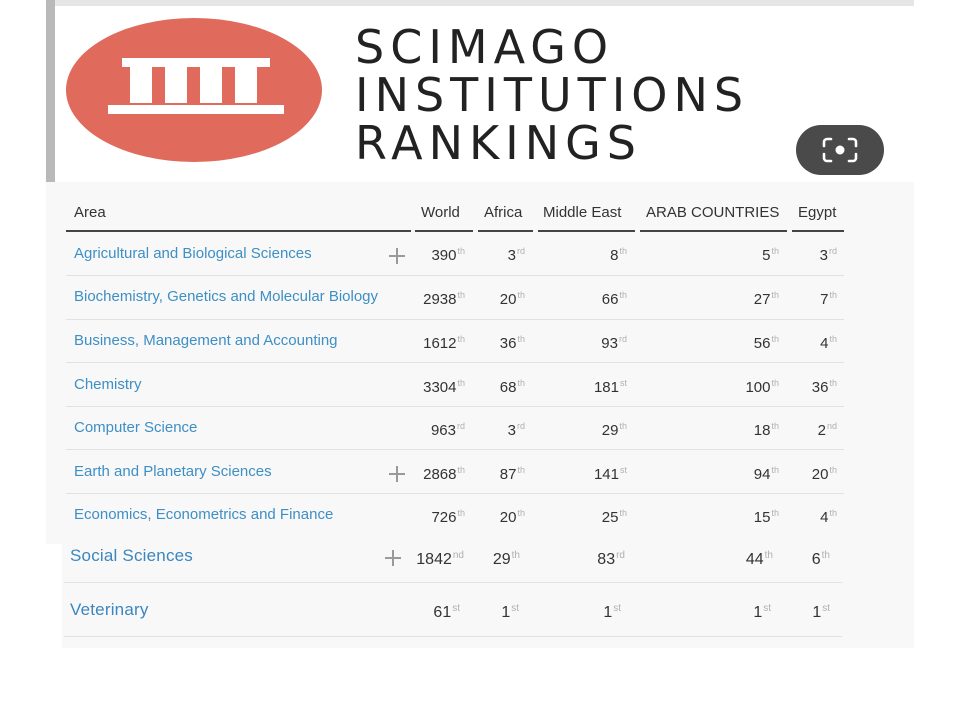  Describe the element at coordinates (132, 555) in the screenshot. I see `area-link-social-sciences: Social Sciences` at that location.